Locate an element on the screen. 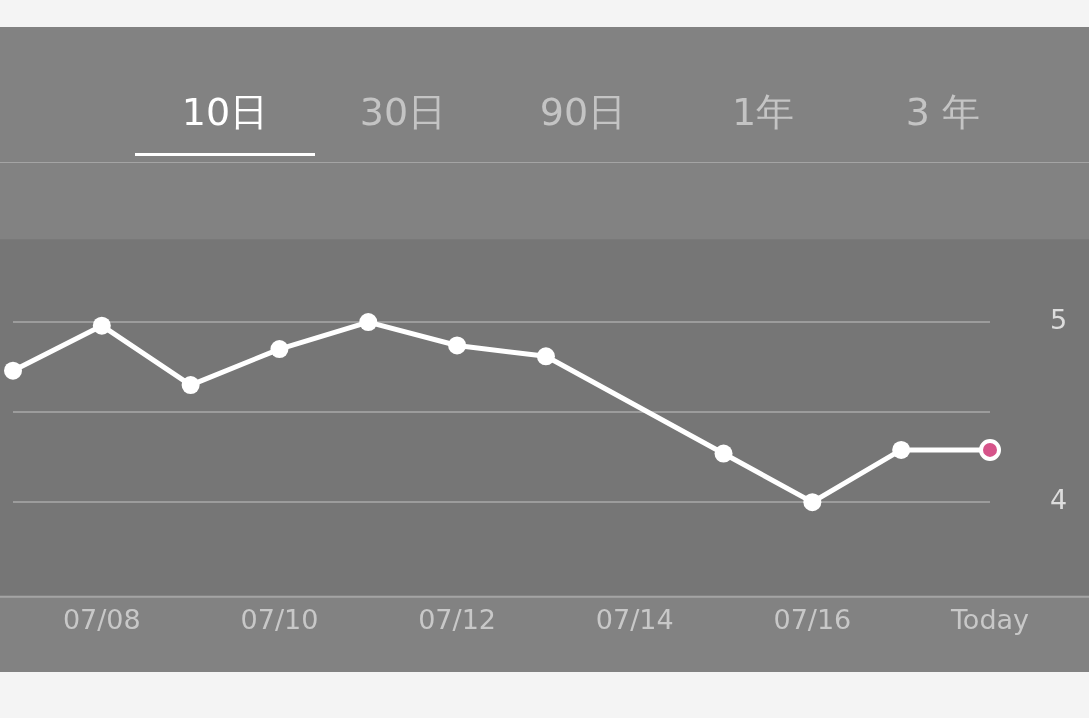 The width and height of the screenshot is (1089, 718). x-tick-label: 07/14 is located at coordinates (634, 620).